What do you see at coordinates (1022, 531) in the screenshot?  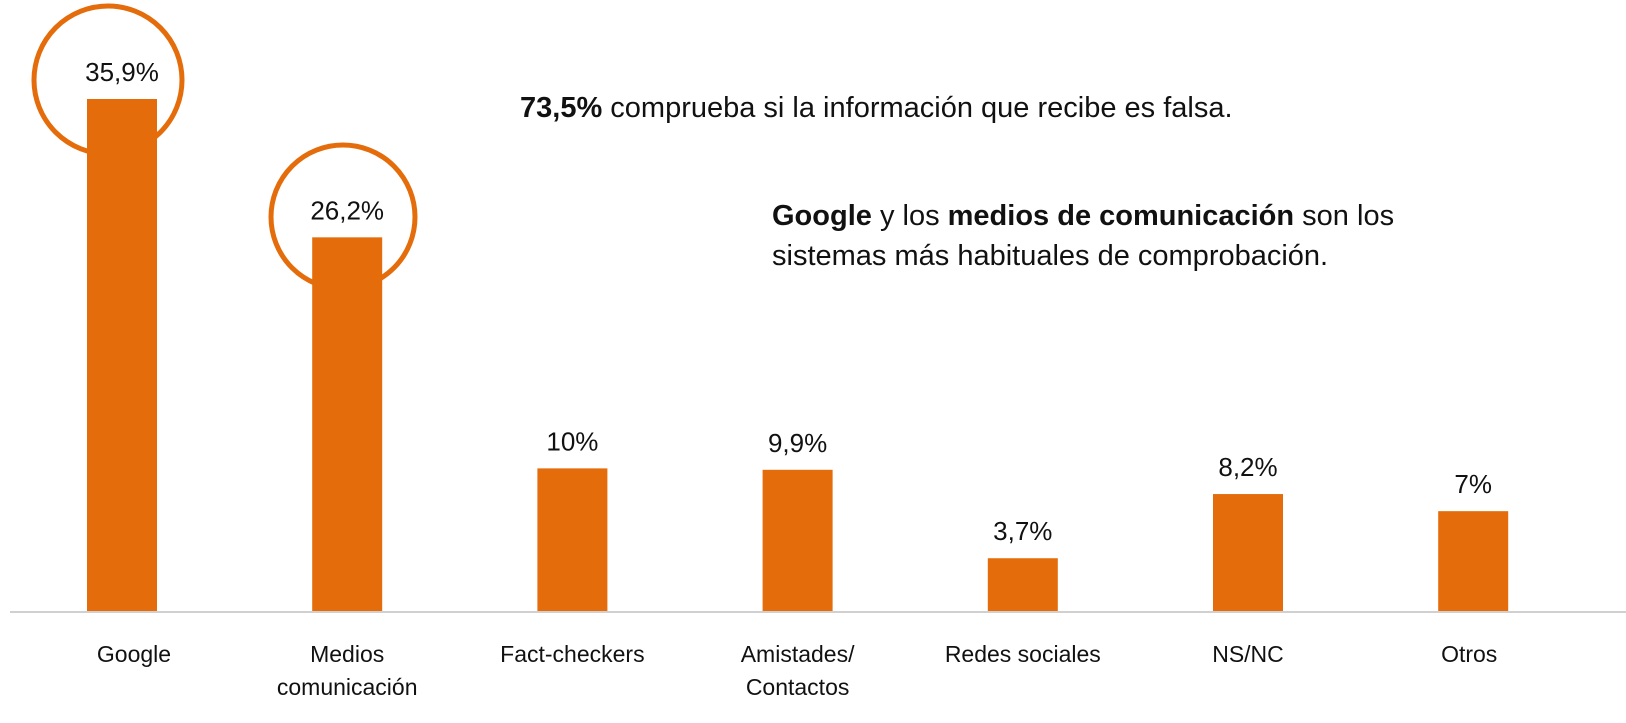 I see `value-label: 3,7%` at bounding box center [1022, 531].